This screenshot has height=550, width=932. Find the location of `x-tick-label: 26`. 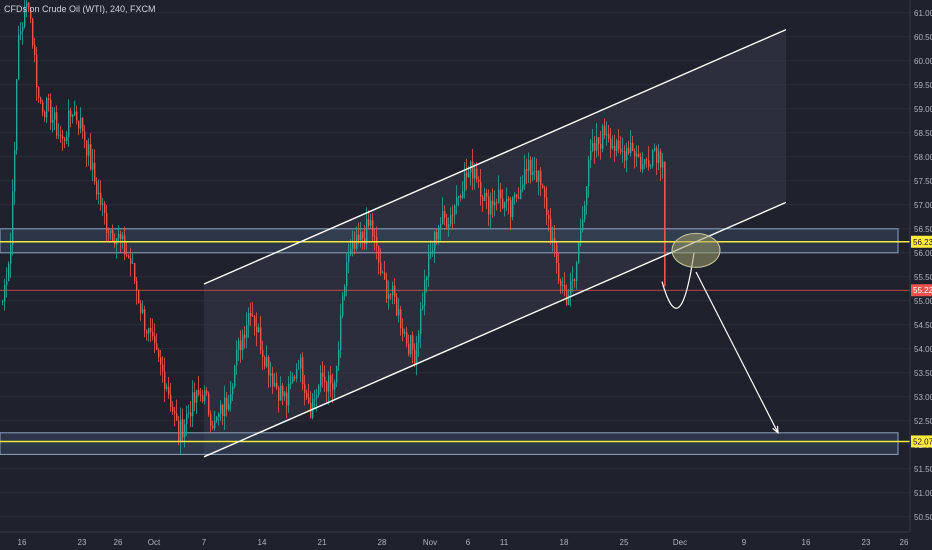

x-tick-label: 26 is located at coordinates (118, 542).